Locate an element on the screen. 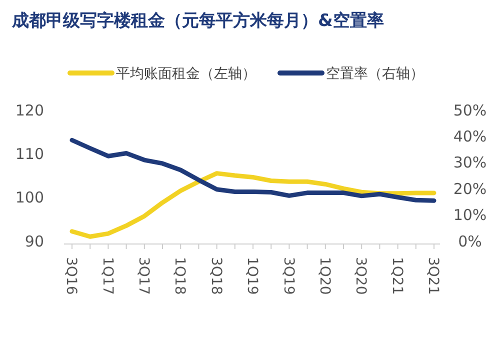 Image resolution: width=500 pixels, height=348 pixels. x-tick-label: 3Q16 is located at coordinates (71, 276).